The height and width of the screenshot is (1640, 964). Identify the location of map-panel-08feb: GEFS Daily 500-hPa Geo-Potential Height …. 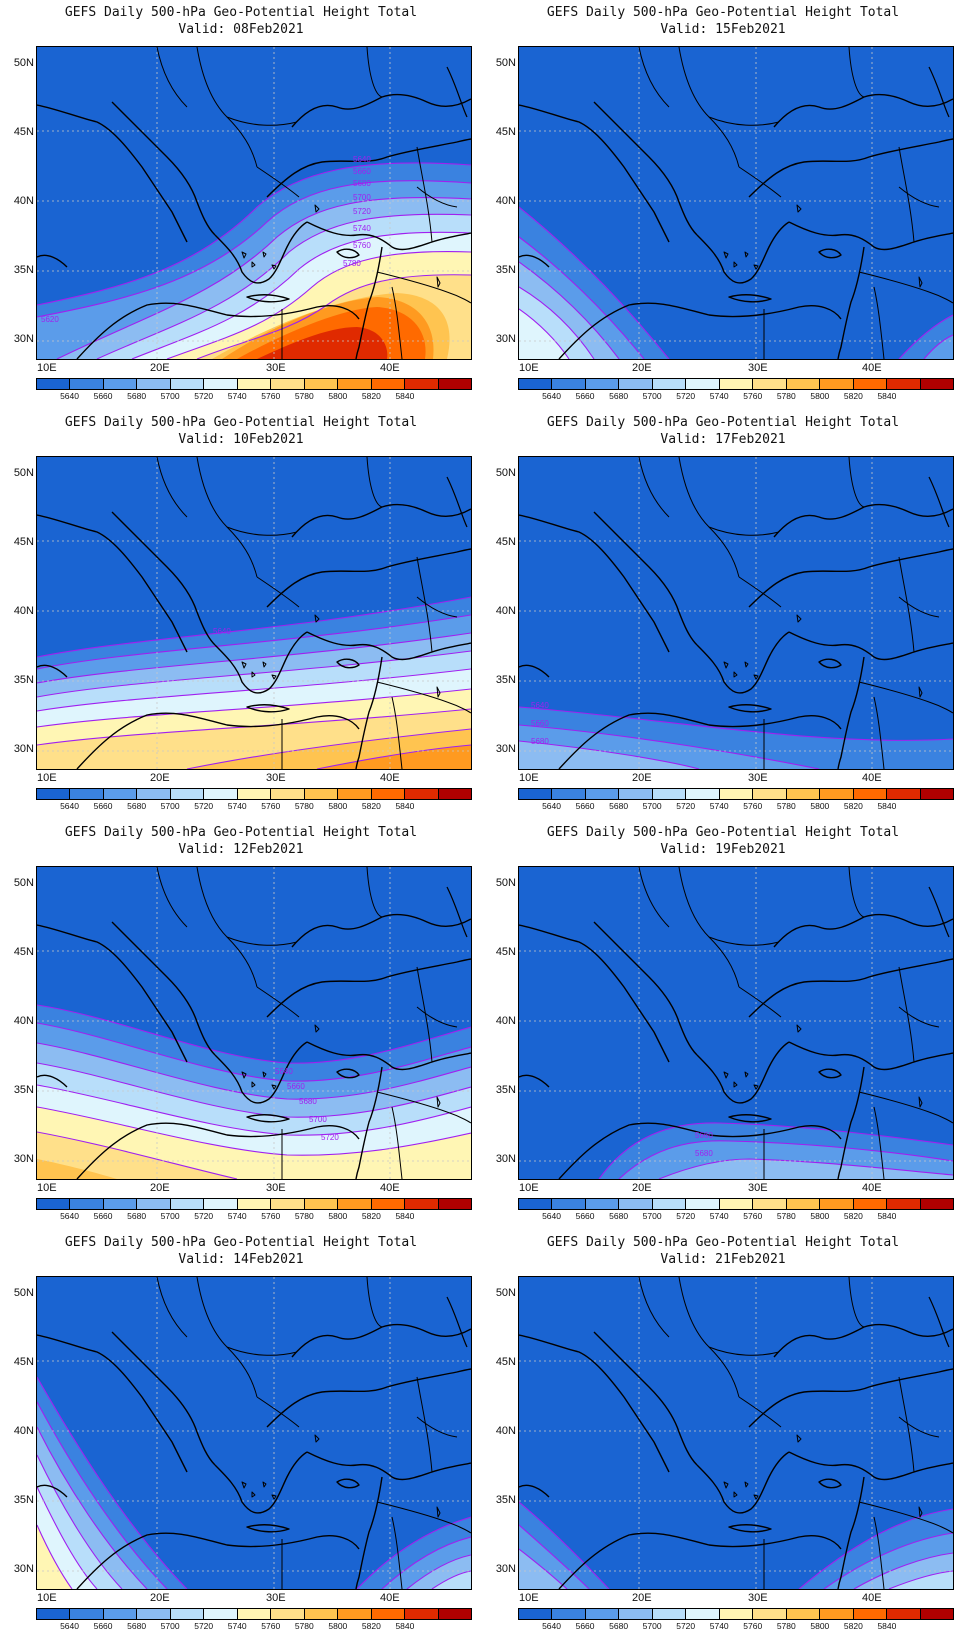
(241, 205).